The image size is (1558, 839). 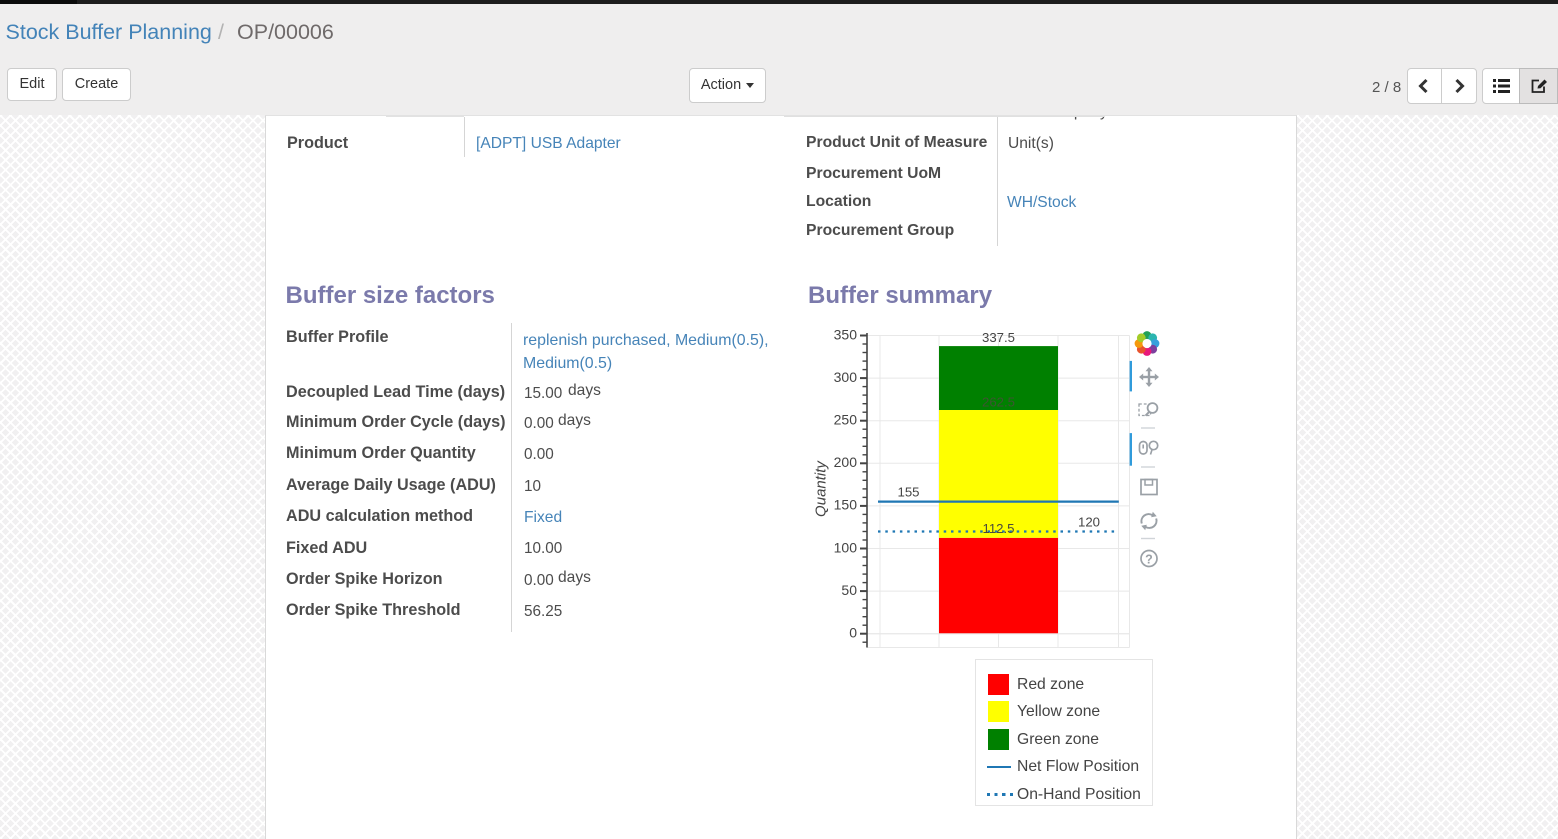 What do you see at coordinates (998, 402) in the screenshot?
I see `svg-text: 262.5` at bounding box center [998, 402].